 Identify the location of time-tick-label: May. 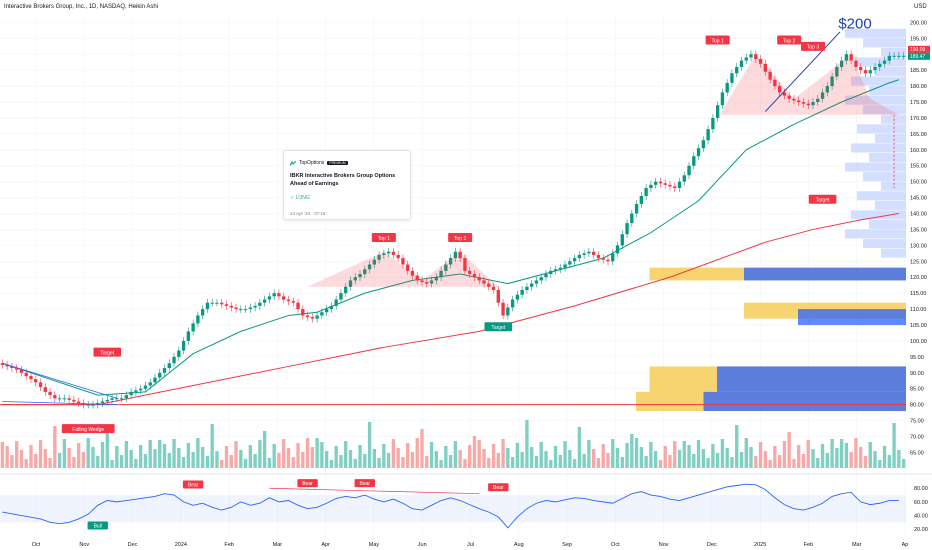
(374, 545).